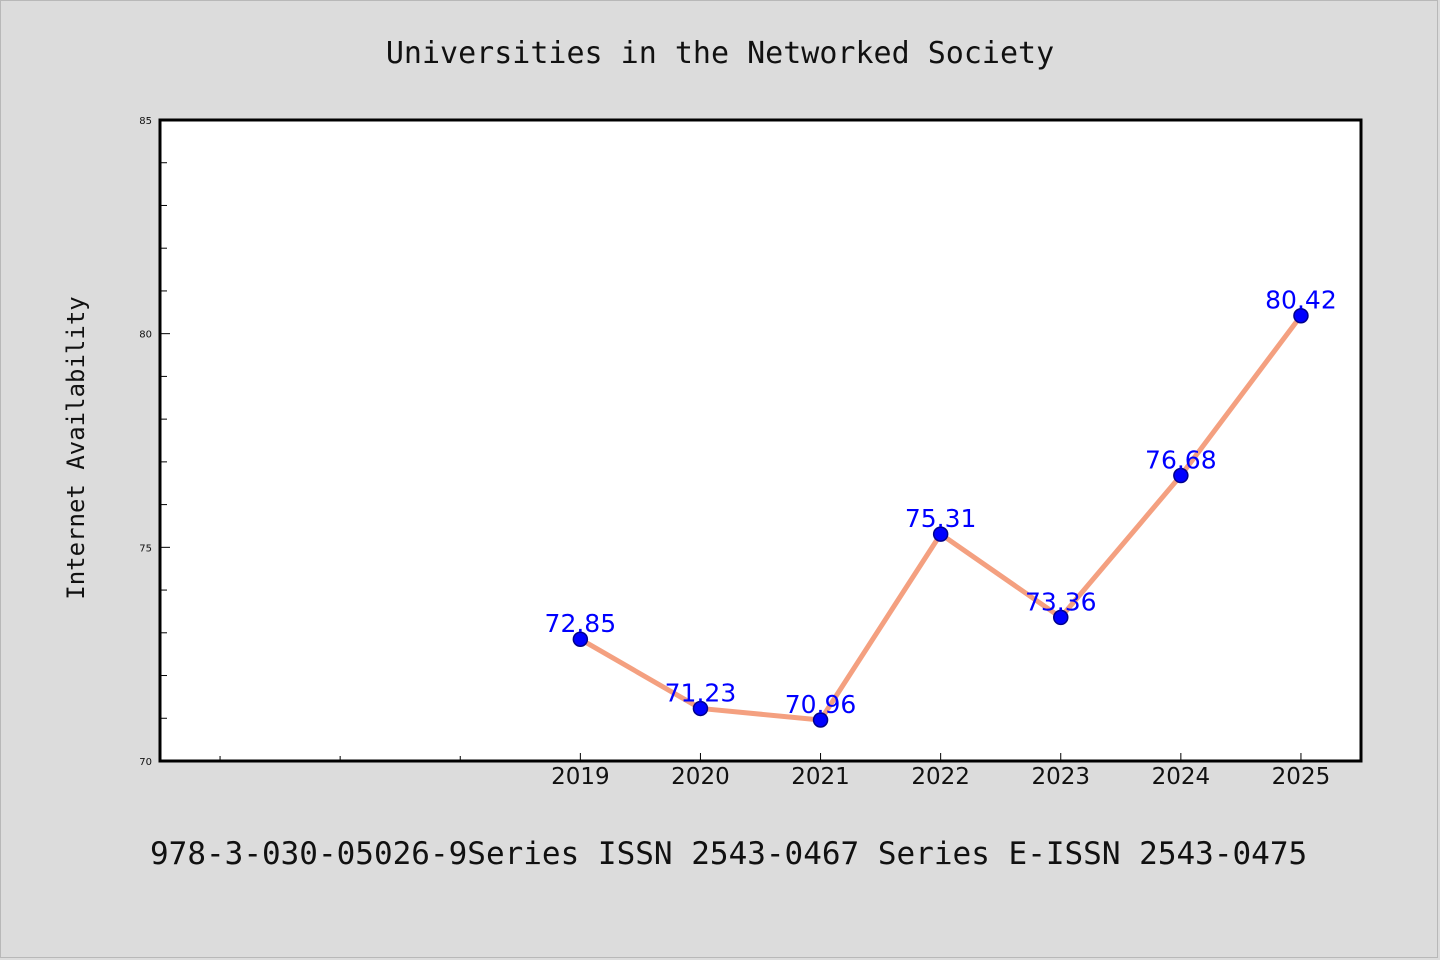 This screenshot has width=1440, height=960. Describe the element at coordinates (820, 777) in the screenshot. I see `x-tick-label: 2021` at that location.